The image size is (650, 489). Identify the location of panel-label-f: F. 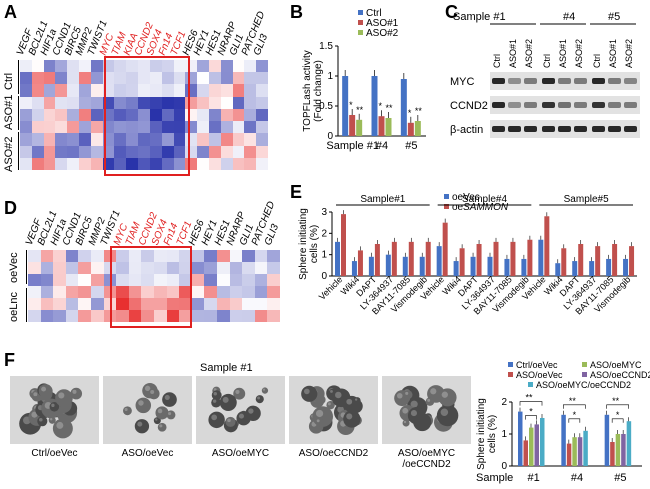
(9, 360).